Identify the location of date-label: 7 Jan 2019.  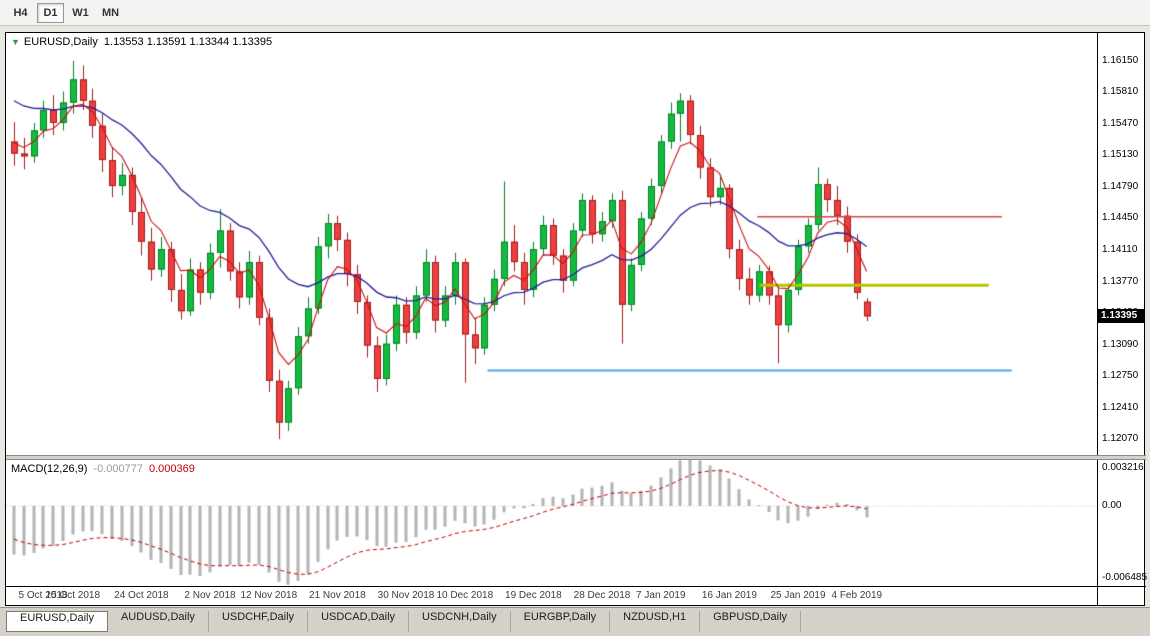
(661, 595).